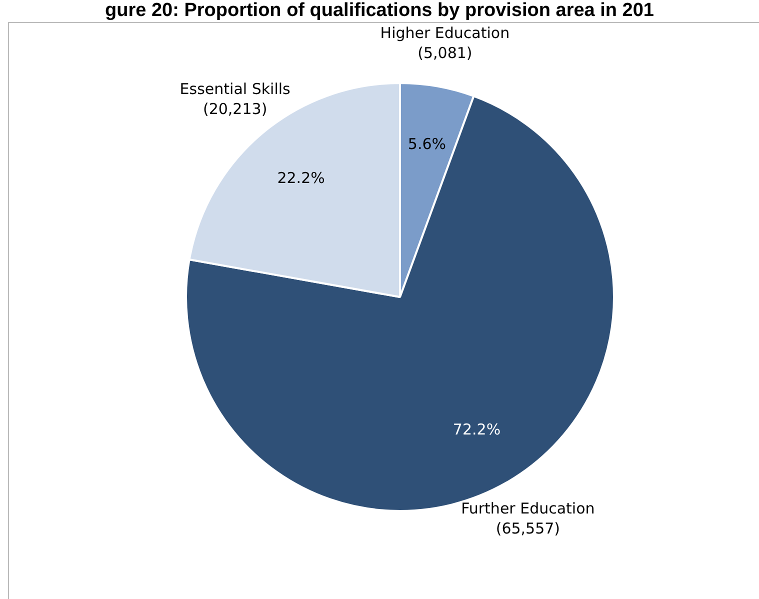 Image resolution: width=759 pixels, height=599 pixels. I want to click on slice-label: Higher Education (5,081), so click(445, 43).